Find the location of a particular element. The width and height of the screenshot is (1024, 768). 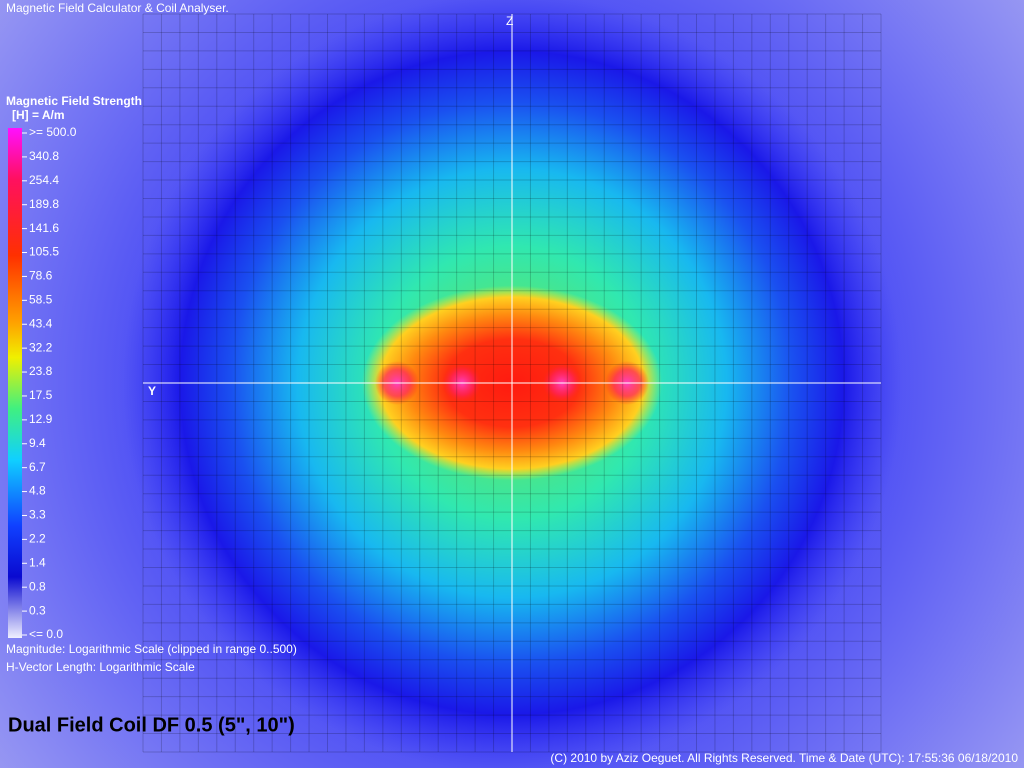

z-label: Z is located at coordinates (509, 21).